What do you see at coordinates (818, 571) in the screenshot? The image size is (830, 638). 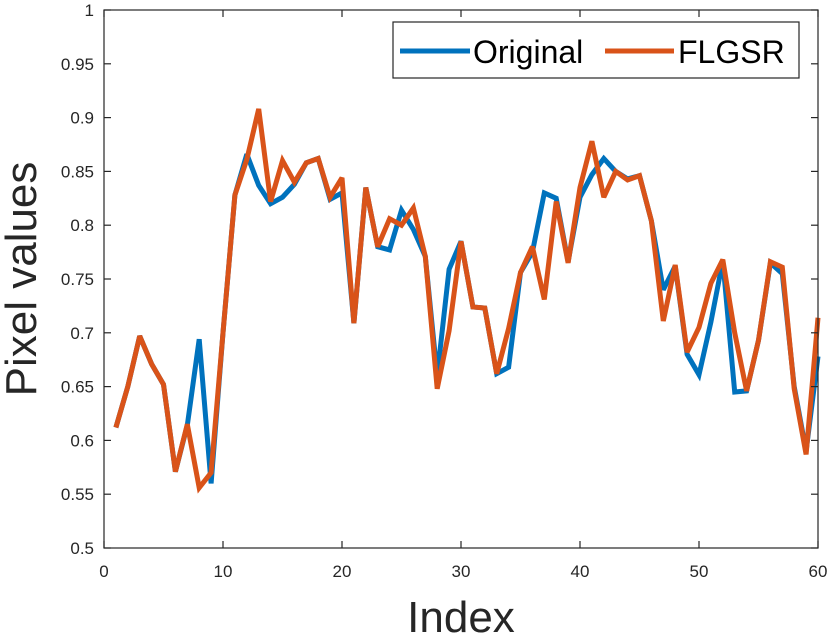 I see `x-tick-label: 60` at bounding box center [818, 571].